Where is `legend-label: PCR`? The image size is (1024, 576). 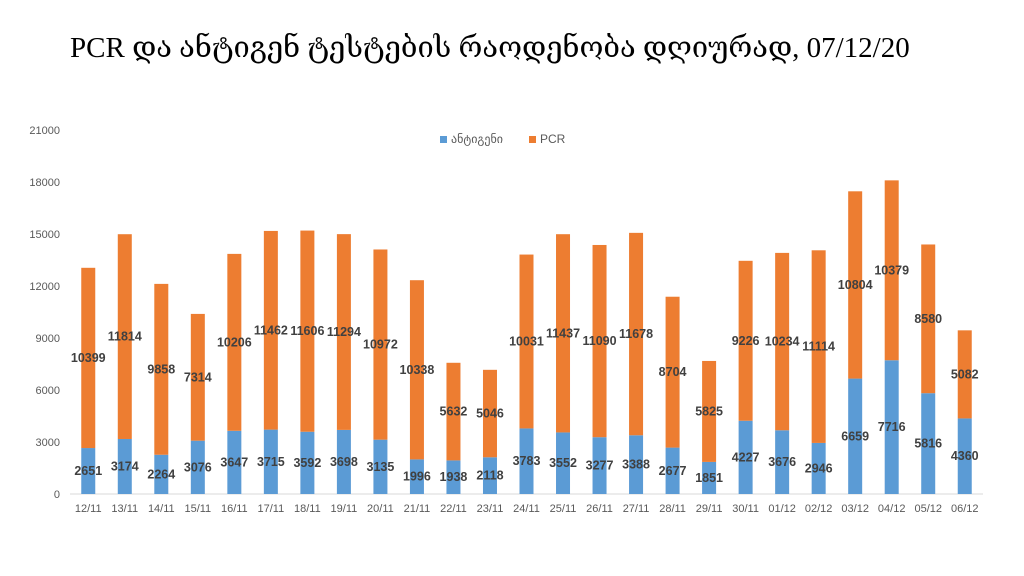
legend-label: PCR is located at coordinates (553, 139).